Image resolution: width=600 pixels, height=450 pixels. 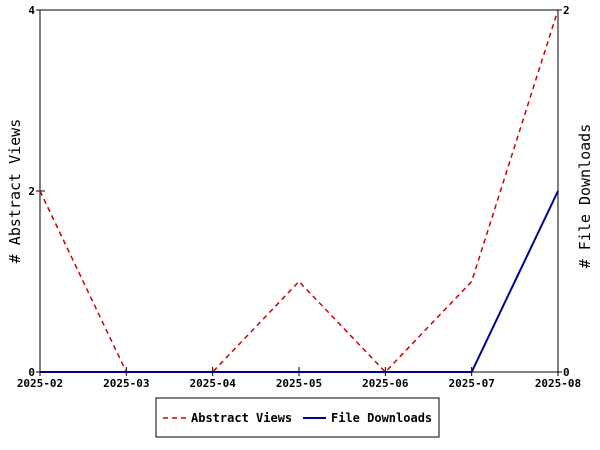 I want to click on y-axis-left-title: # Abstract Views, so click(x=15, y=191).